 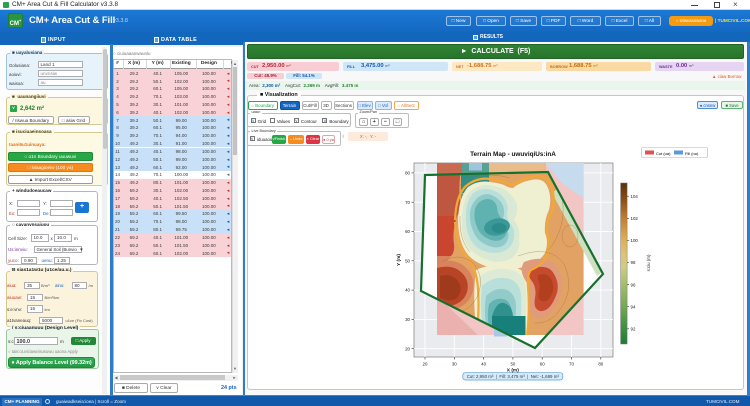 I want to click on svg-text: Terrain Map - uwuviqiUs:inA, so click(x=513, y=154).